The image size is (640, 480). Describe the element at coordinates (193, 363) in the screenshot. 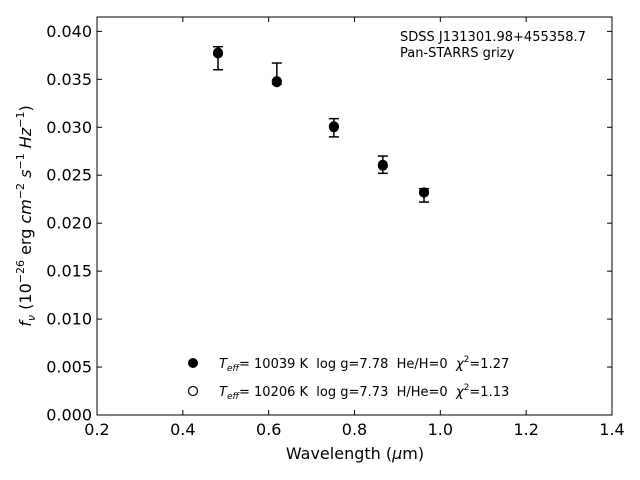

I see `legend-marker-filled` at that location.